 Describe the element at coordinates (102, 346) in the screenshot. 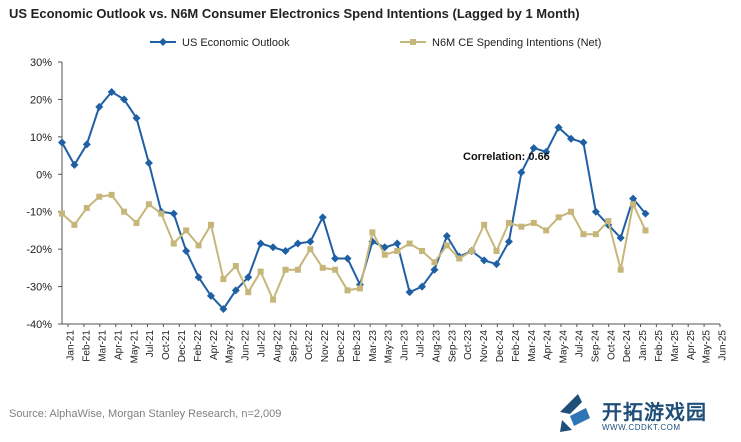

I see `x-tick-label: Mar-21` at that location.